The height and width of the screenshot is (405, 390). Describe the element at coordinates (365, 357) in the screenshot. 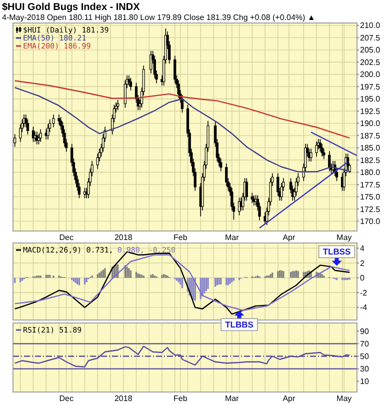

I see `y-tick-label: 50` at that location.